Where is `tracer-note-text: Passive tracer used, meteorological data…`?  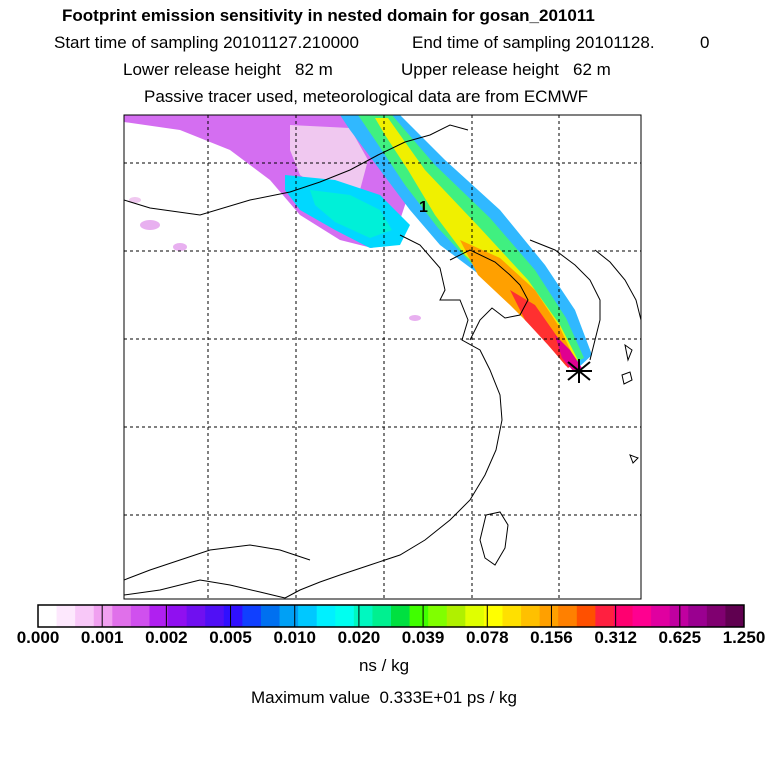 tracer-note-text: Passive tracer used, meteorological data… is located at coordinates (366, 96).